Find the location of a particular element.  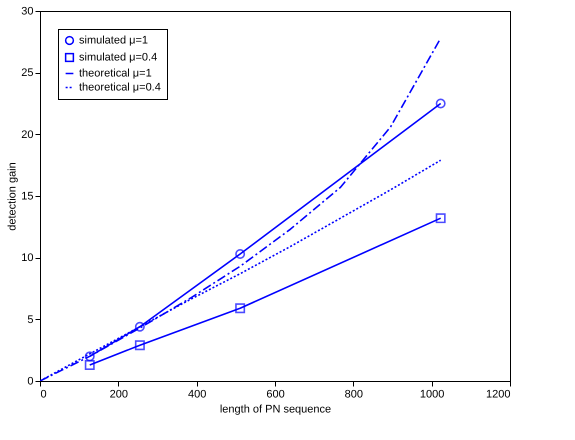

y-axis-title: detection gain is located at coordinates (12, 196).